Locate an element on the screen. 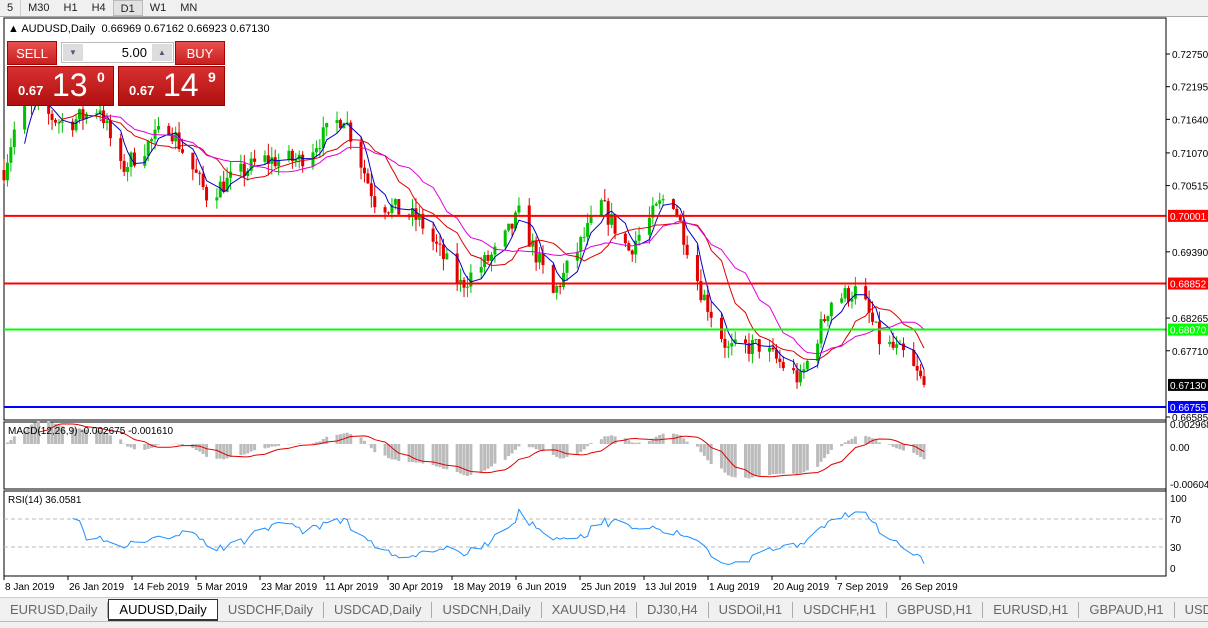 This screenshot has width=1208, height=628. tab-xauusd-h4: XAUUSD,H4 is located at coordinates (589, 609).